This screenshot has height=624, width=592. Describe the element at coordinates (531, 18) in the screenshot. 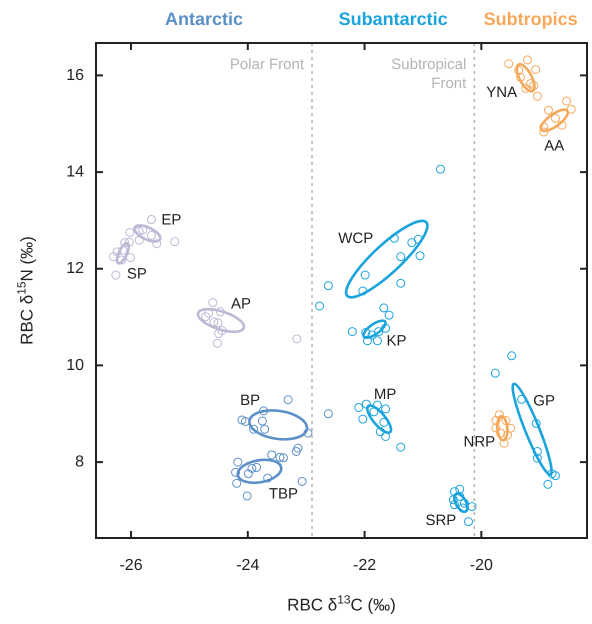

I see `text: Subtropics` at that location.